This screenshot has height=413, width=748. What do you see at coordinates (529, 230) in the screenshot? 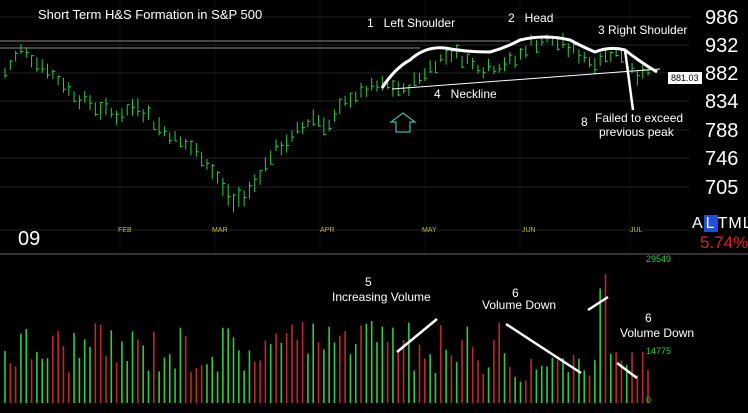
I see `month-label: JUN` at bounding box center [529, 230].